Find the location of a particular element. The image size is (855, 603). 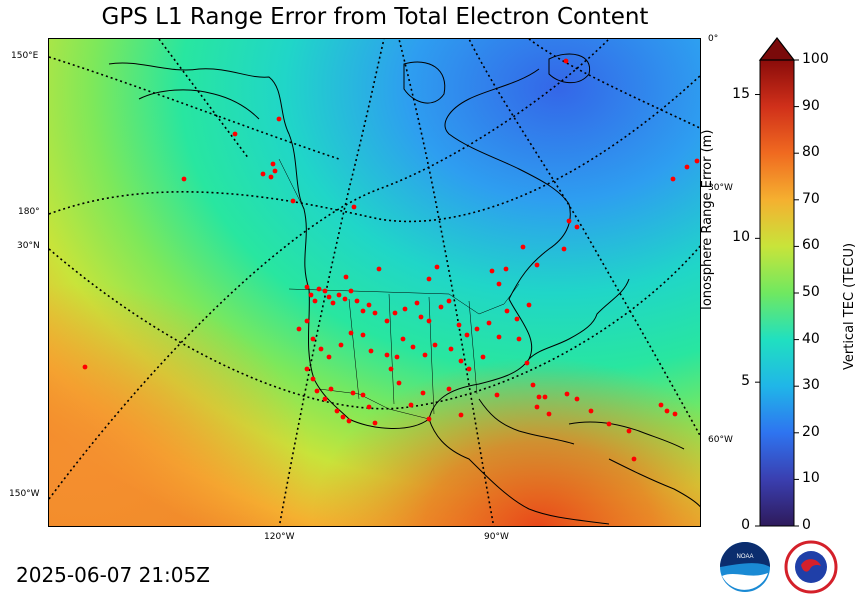

noaa-logo-text: NOAA is located at coordinates (744, 557).